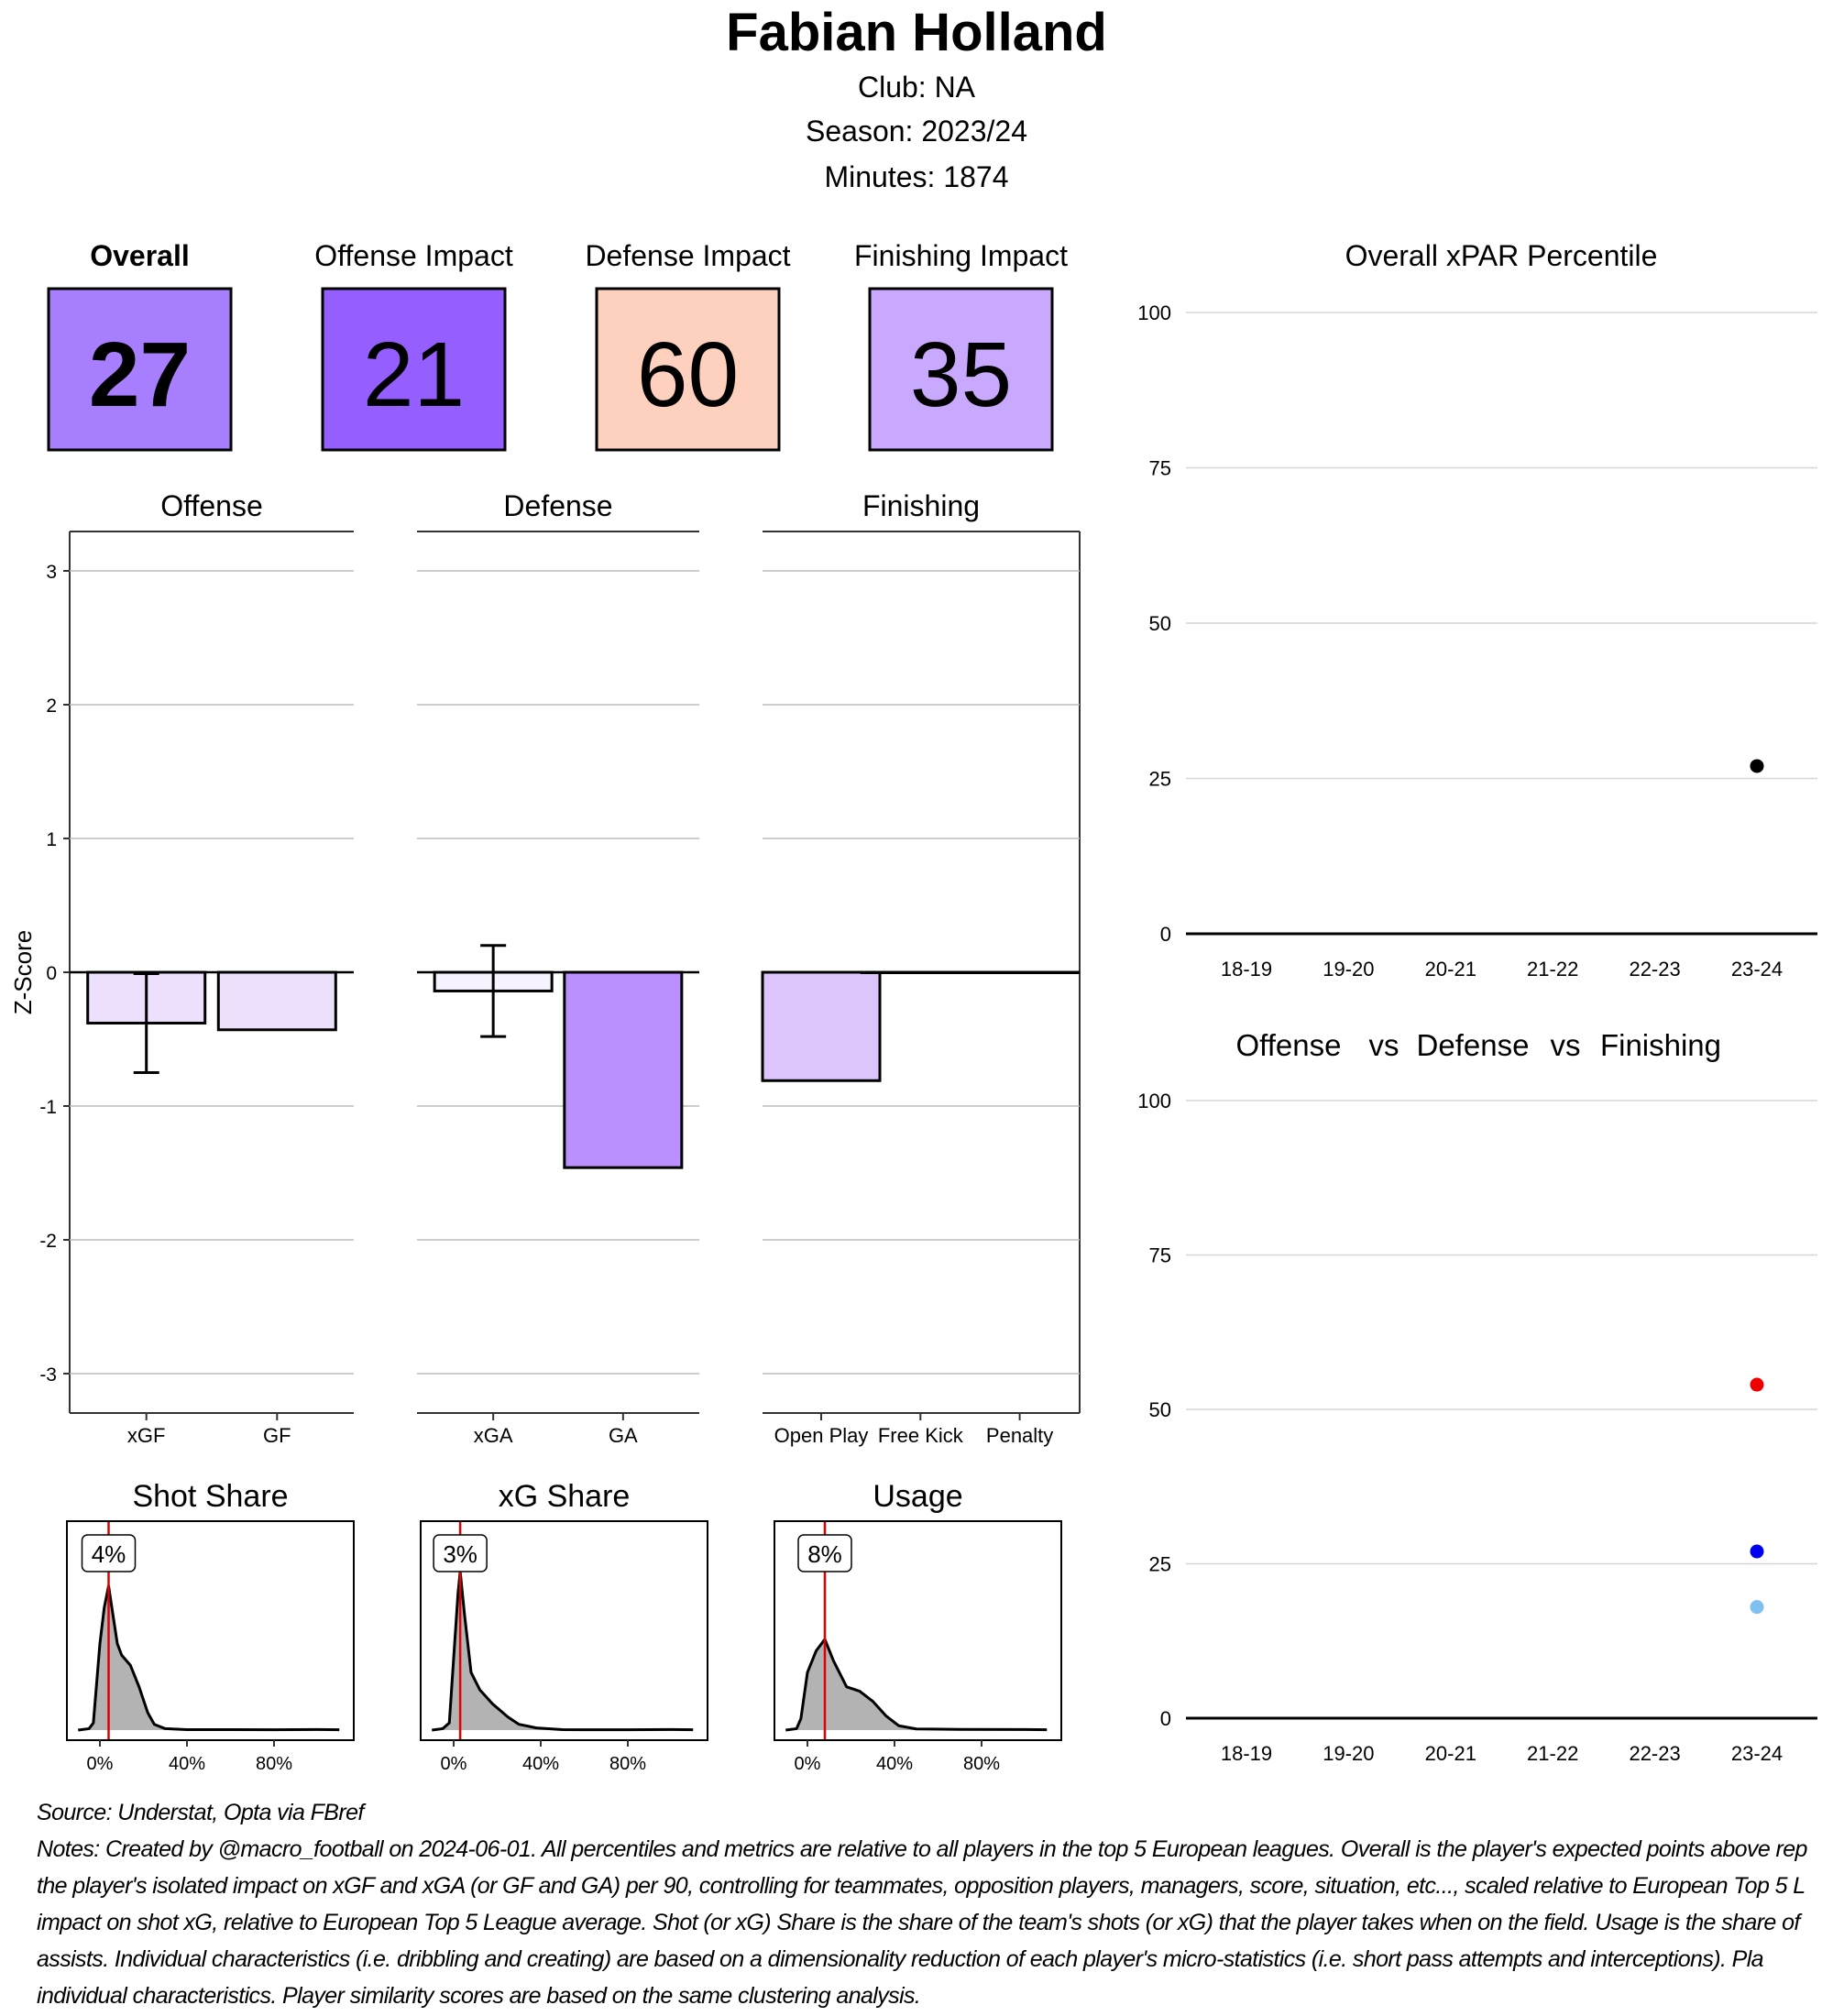 Image resolution: width=1833 pixels, height=2016 pixels. Describe the element at coordinates (1501, 255) in the screenshot. I see `percentile-chart-title: Overall xPAR Percentile` at that location.